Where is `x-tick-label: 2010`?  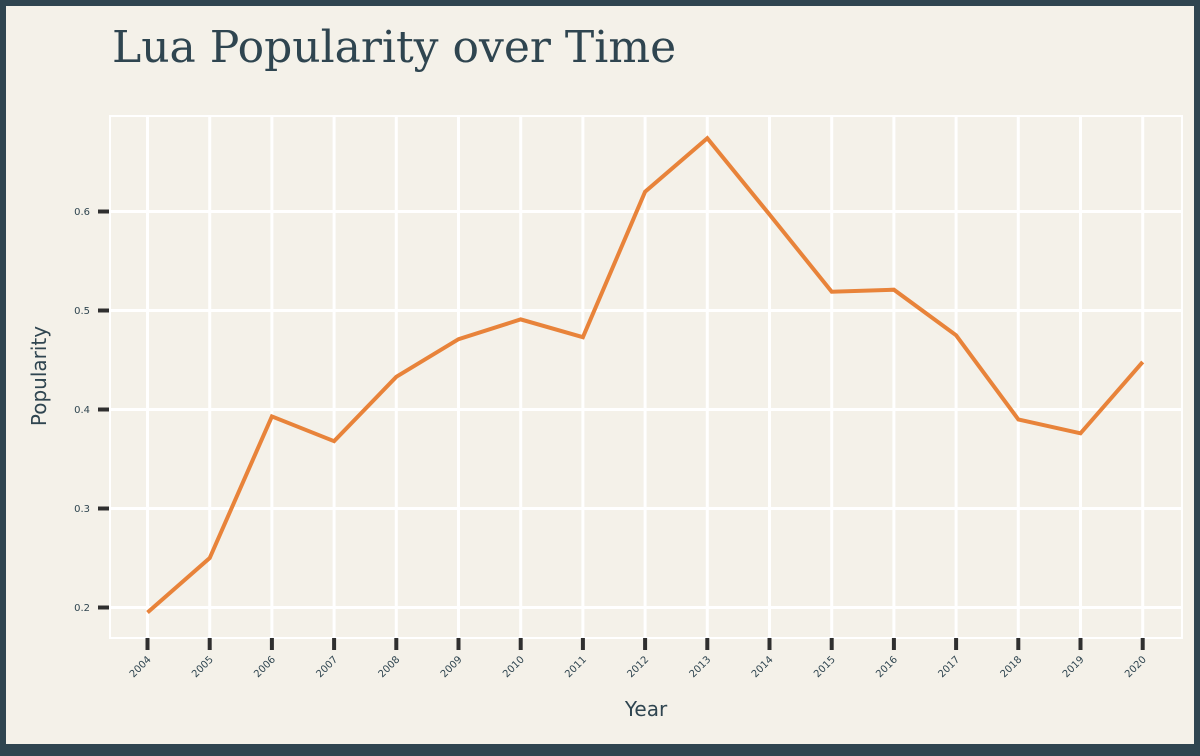
x-tick-label: 2010 is located at coordinates (514, 667).